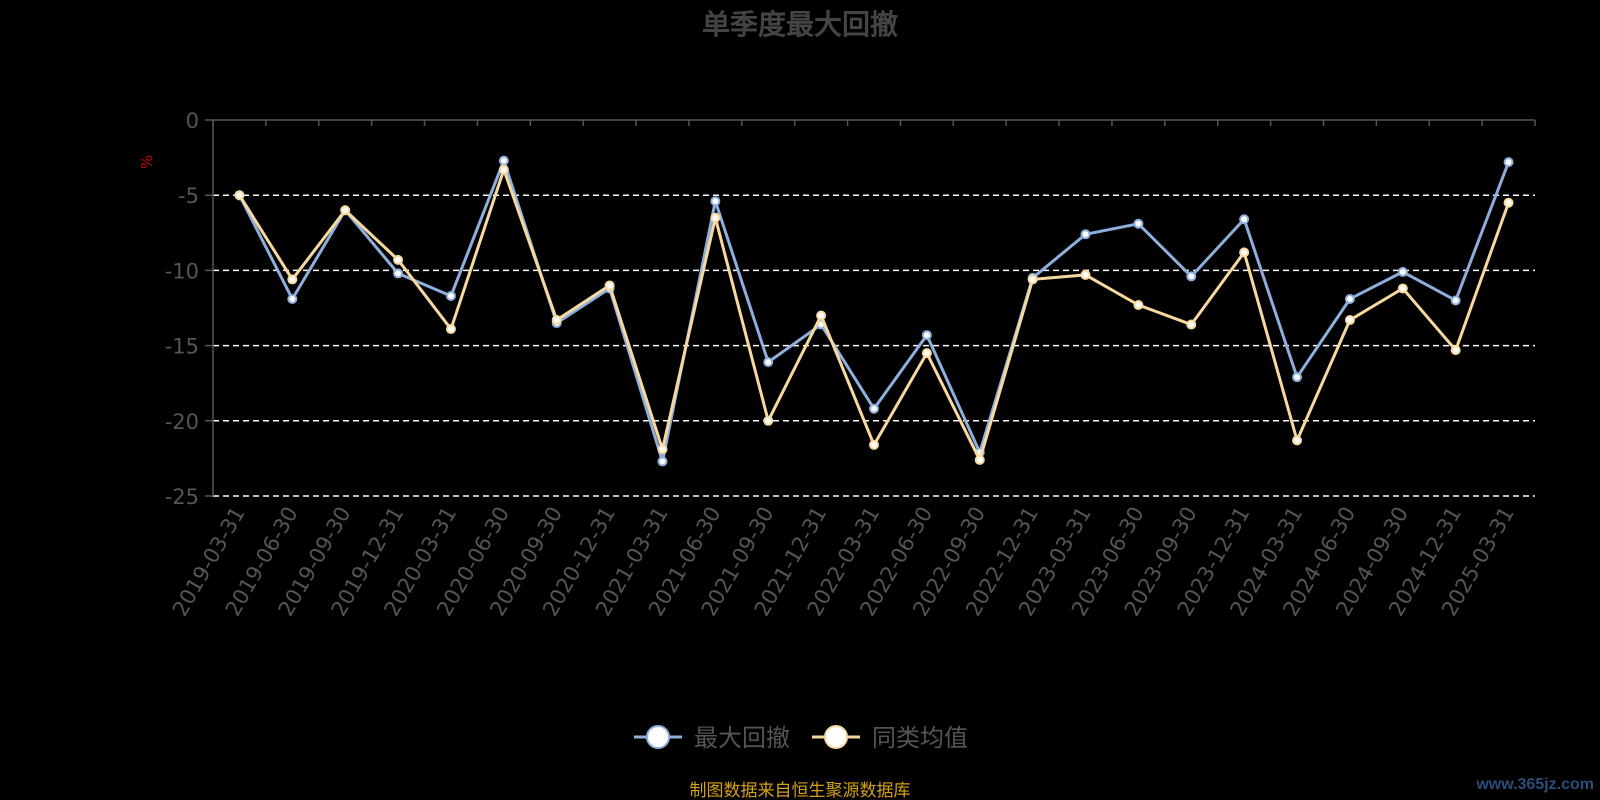  What do you see at coordinates (188, 196) in the screenshot?
I see `y-tick-label: -5` at bounding box center [188, 196].